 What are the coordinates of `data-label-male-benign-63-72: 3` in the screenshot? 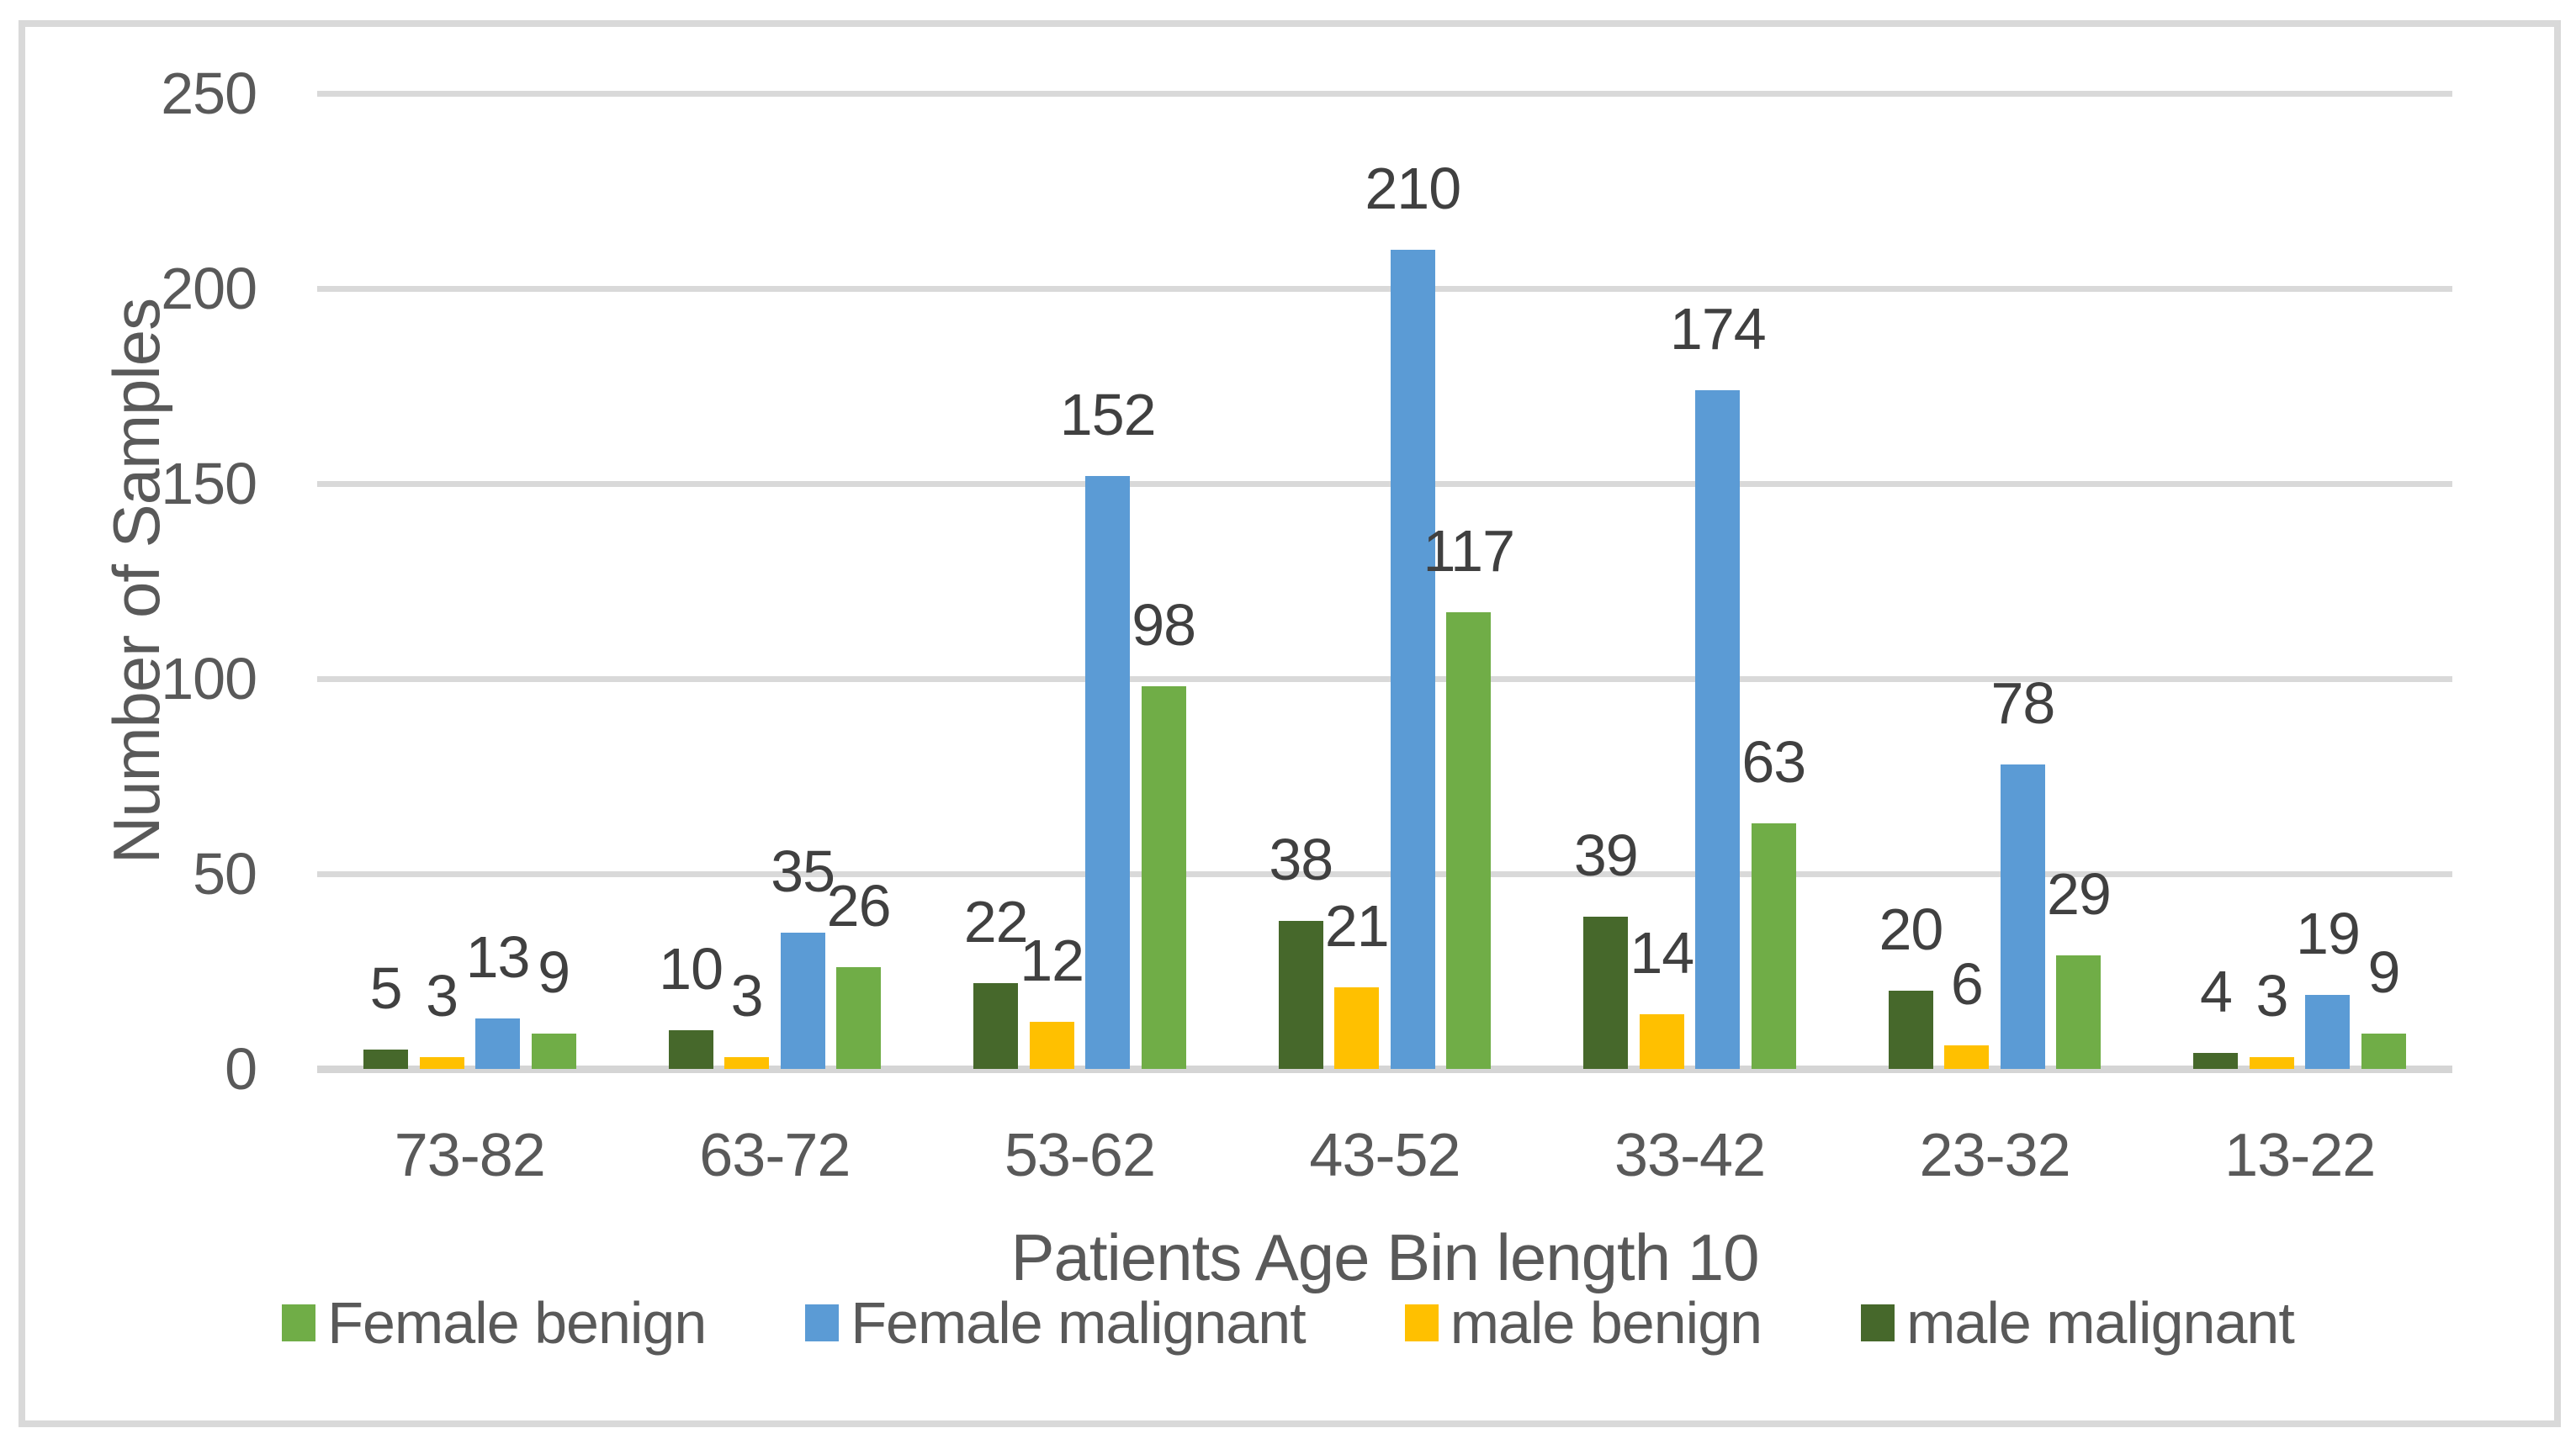 It's located at (747, 996).